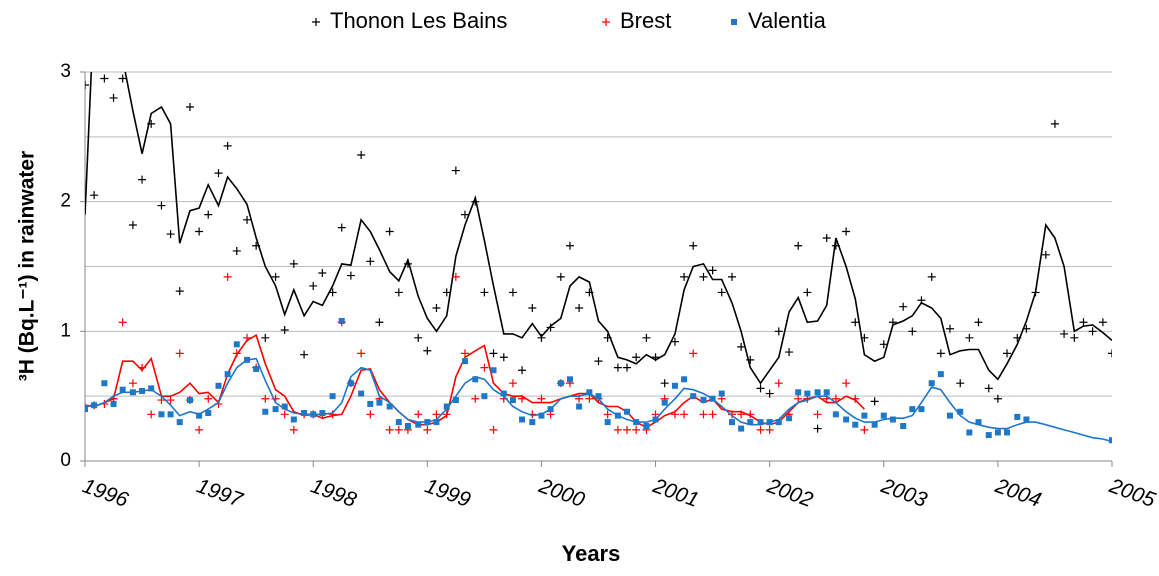 This screenshot has height=576, width=1159. Describe the element at coordinates (591, 553) in the screenshot. I see `x-axis-label: Years` at that location.